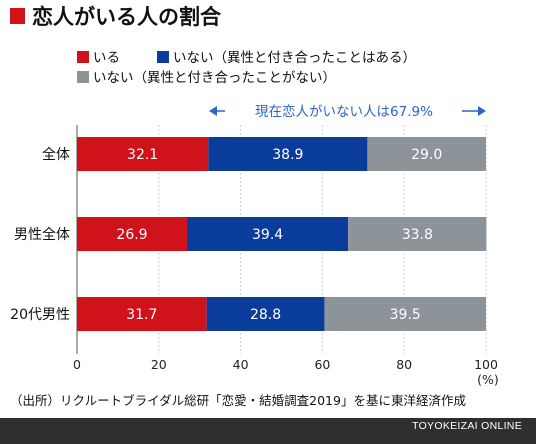  I want to click on category-label: 男性全体, so click(42, 234).